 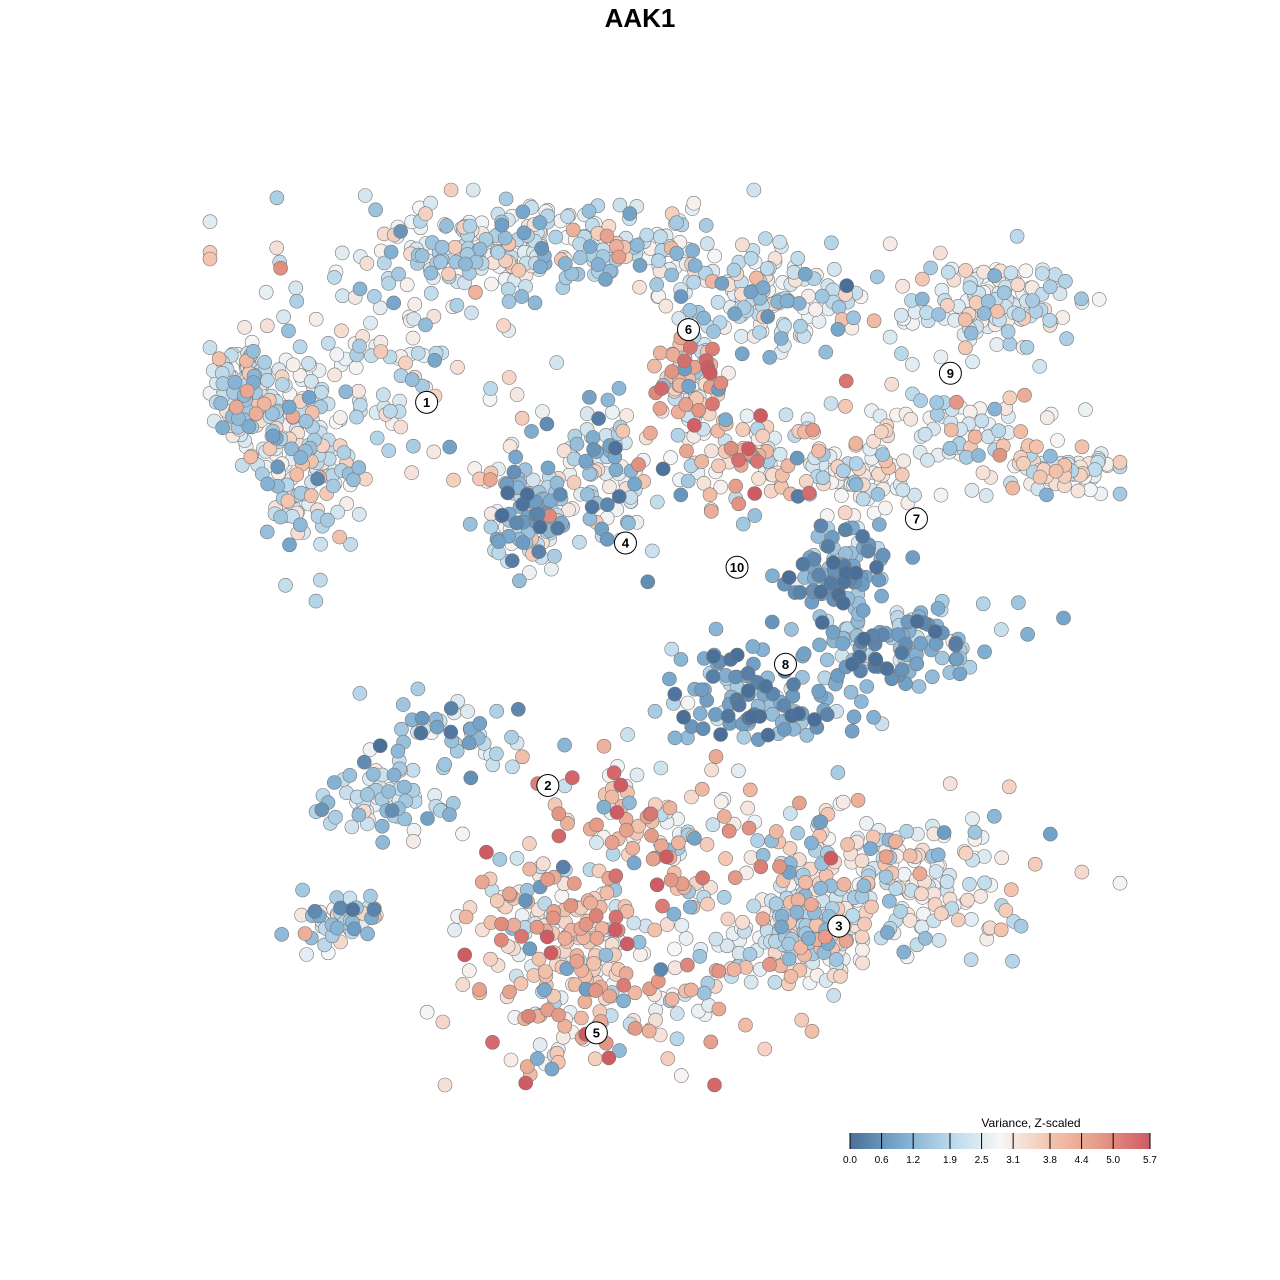 I want to click on cluster-label-text: 7, so click(x=916, y=518).